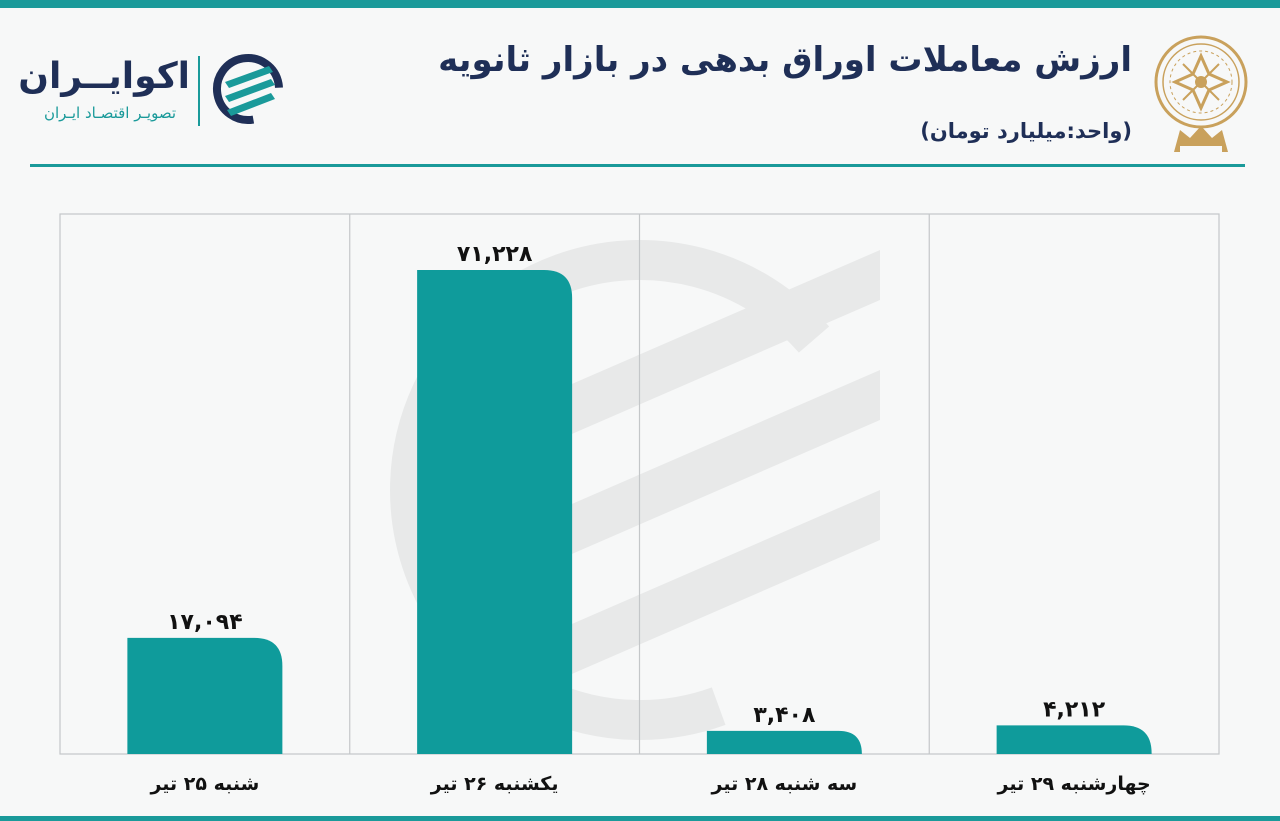 Image resolution: width=1280 pixels, height=821 pixels. What do you see at coordinates (1074, 709) in the screenshot?
I see `bar-value-label: ۴,۲۱۲` at bounding box center [1074, 709].